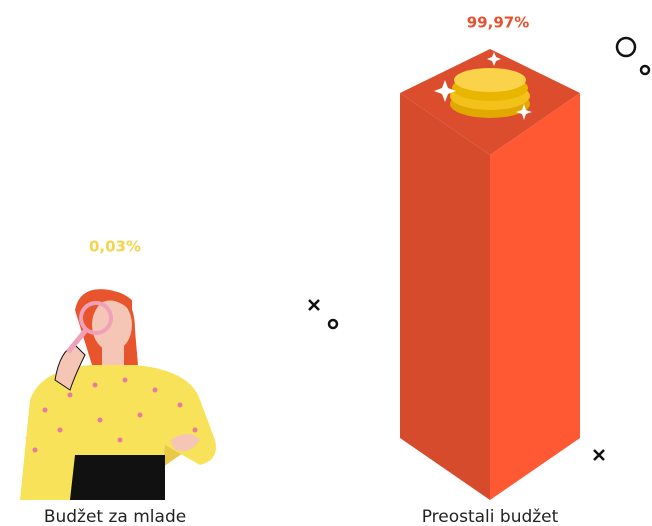 This screenshot has width=652, height=526. Describe the element at coordinates (445, 296) in the screenshot. I see `bar-left-face` at that location.